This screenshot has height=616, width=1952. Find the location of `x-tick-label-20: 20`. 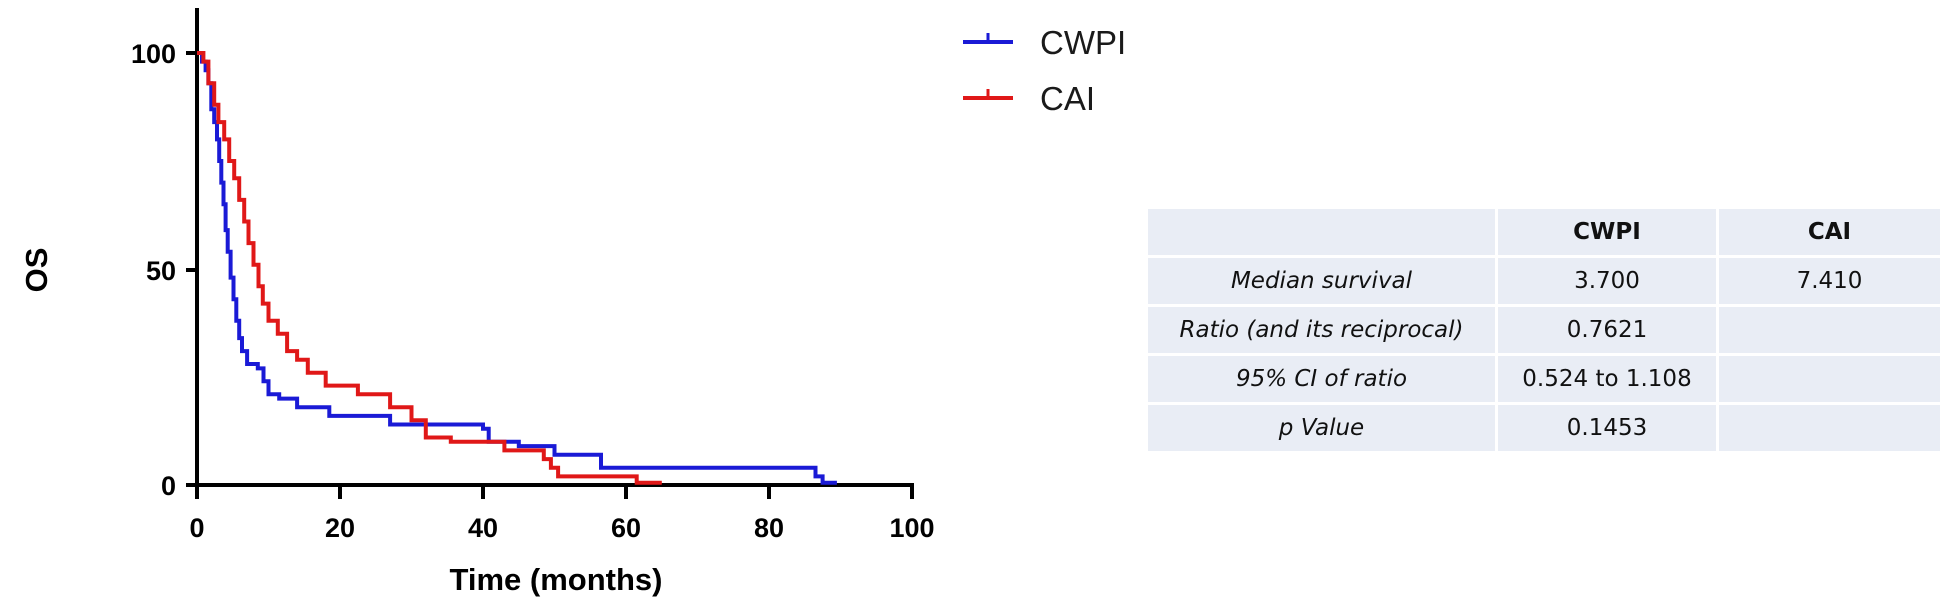

x-tick-label-20: 20 is located at coordinates (340, 528).